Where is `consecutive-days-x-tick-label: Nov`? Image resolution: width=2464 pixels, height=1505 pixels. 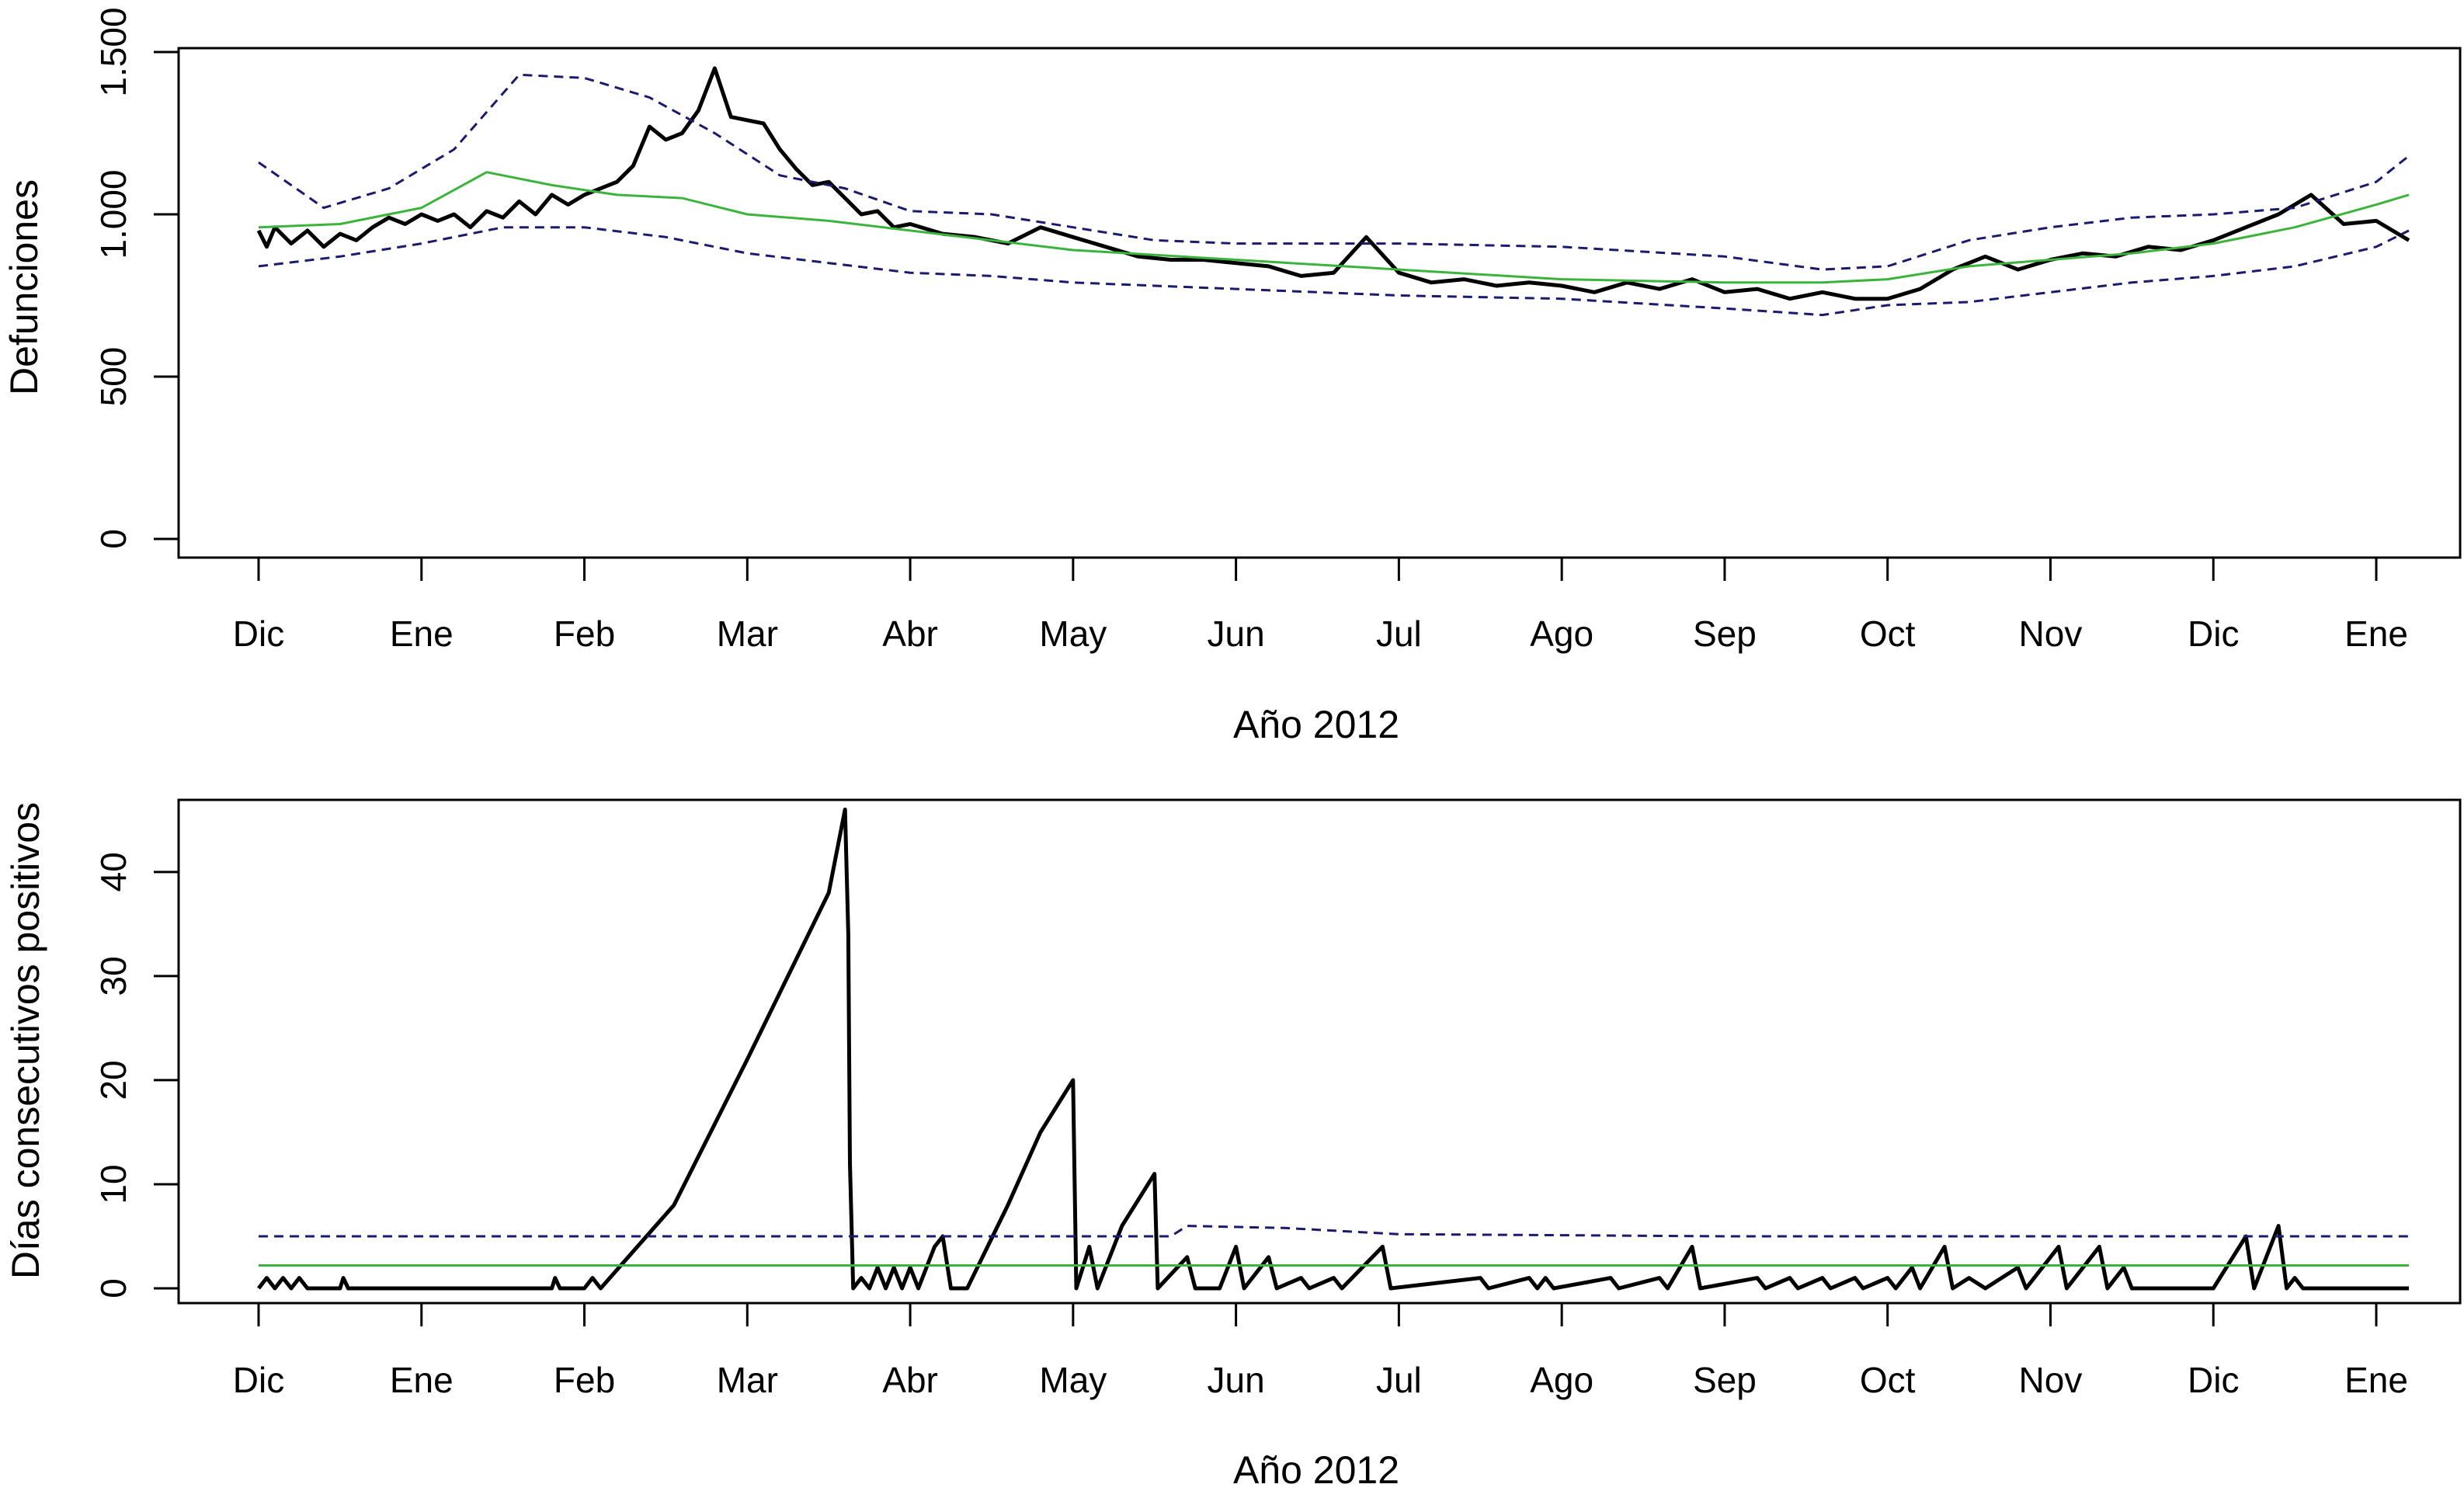
consecutive-days-x-tick-label: Nov is located at coordinates (2051, 1380).